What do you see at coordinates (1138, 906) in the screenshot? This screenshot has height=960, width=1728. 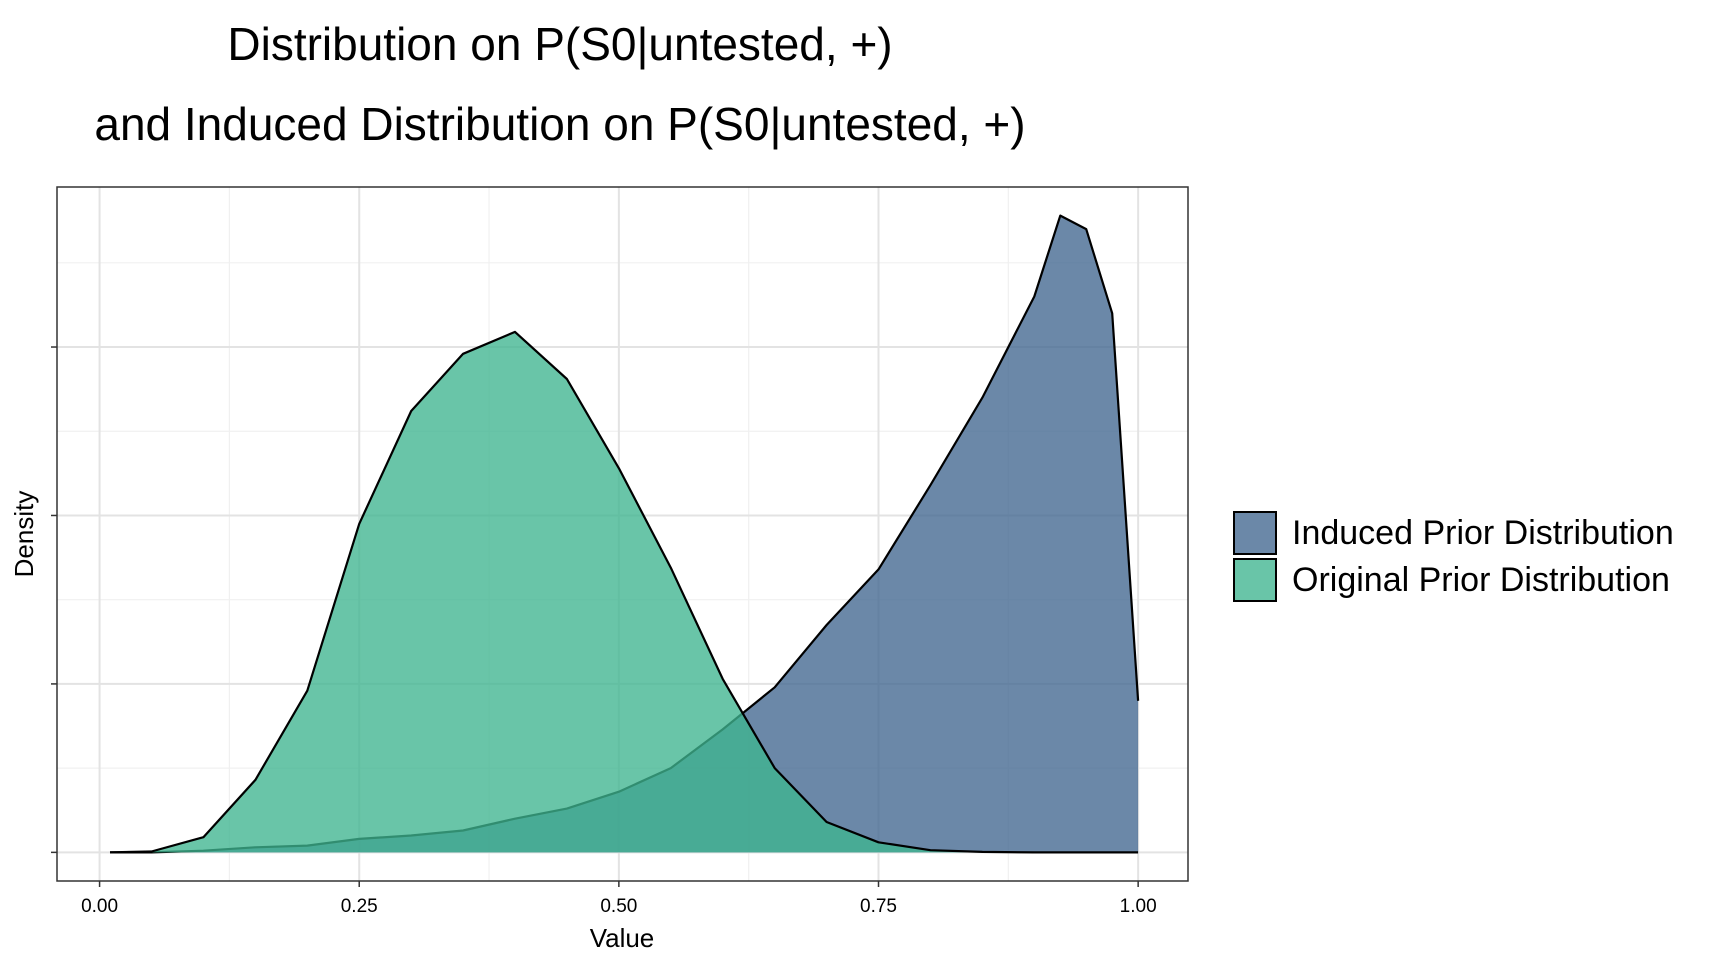 I see `x-tick-label: 1.00` at bounding box center [1138, 906].